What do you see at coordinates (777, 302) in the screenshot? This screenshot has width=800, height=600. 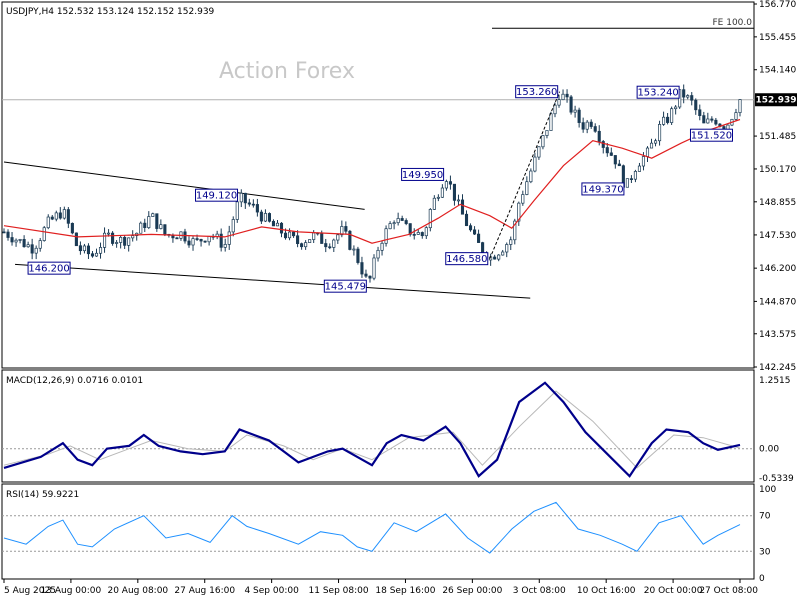 I see `price-tick-label: 144.870` at bounding box center [777, 302].